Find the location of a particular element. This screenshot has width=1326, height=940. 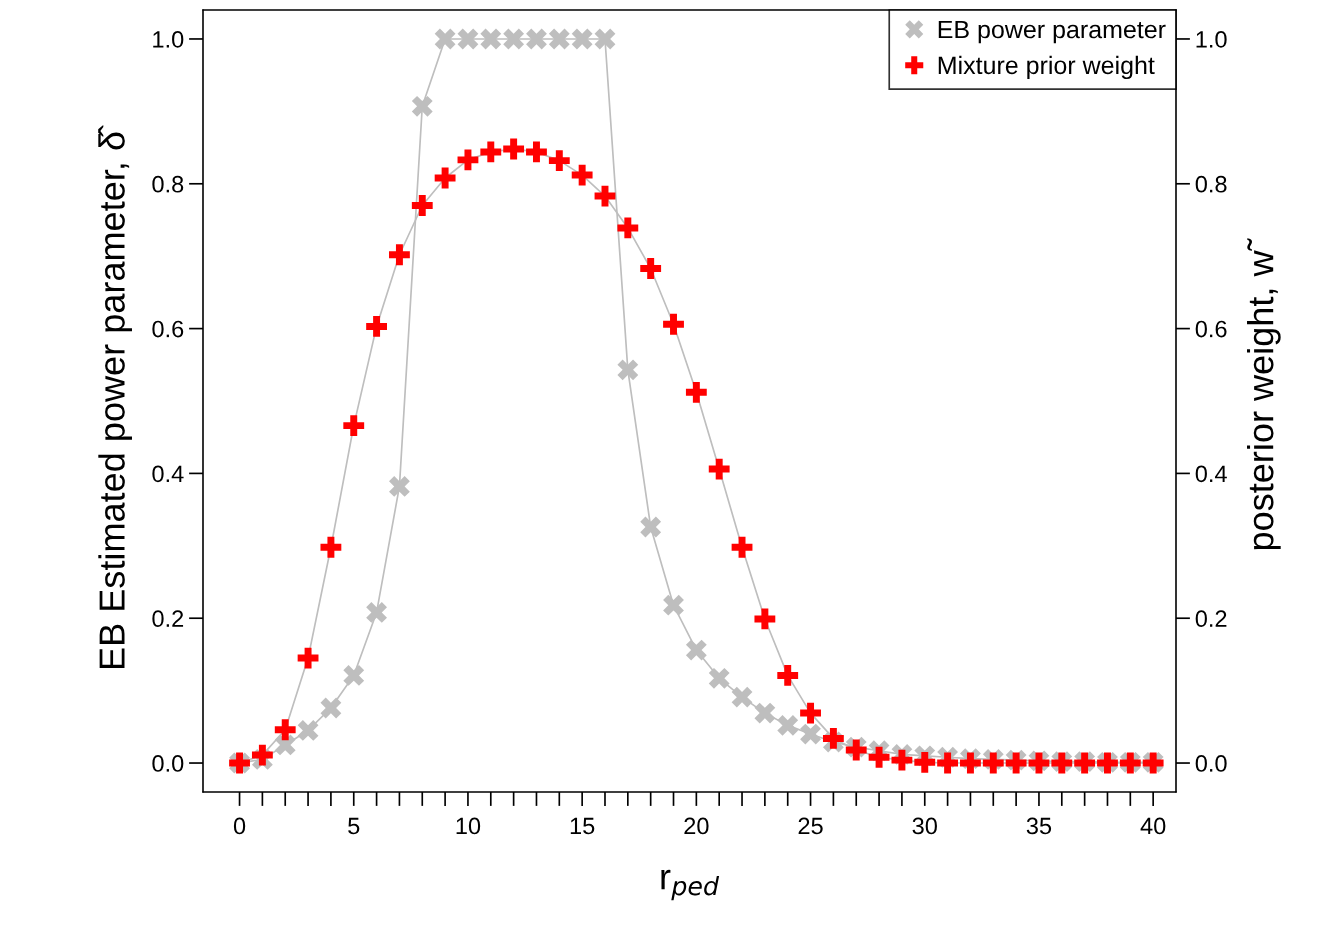

x-tick-label: 0 is located at coordinates (239, 826).